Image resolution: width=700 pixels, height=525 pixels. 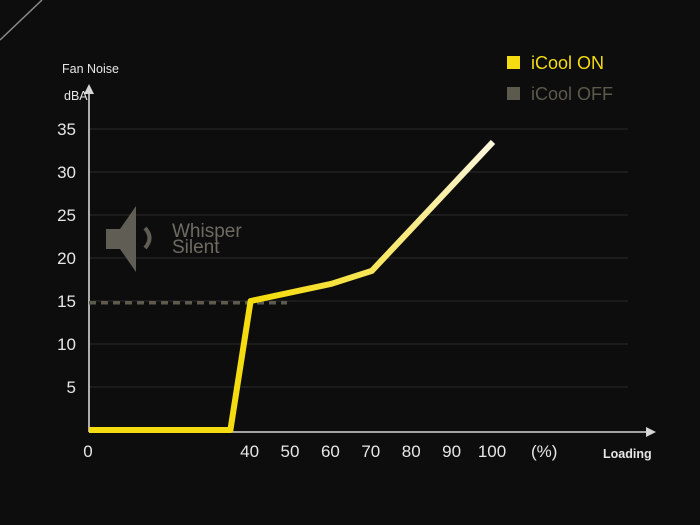 What do you see at coordinates (544, 451) in the screenshot?
I see `x-axis-unit: (%)` at bounding box center [544, 451].